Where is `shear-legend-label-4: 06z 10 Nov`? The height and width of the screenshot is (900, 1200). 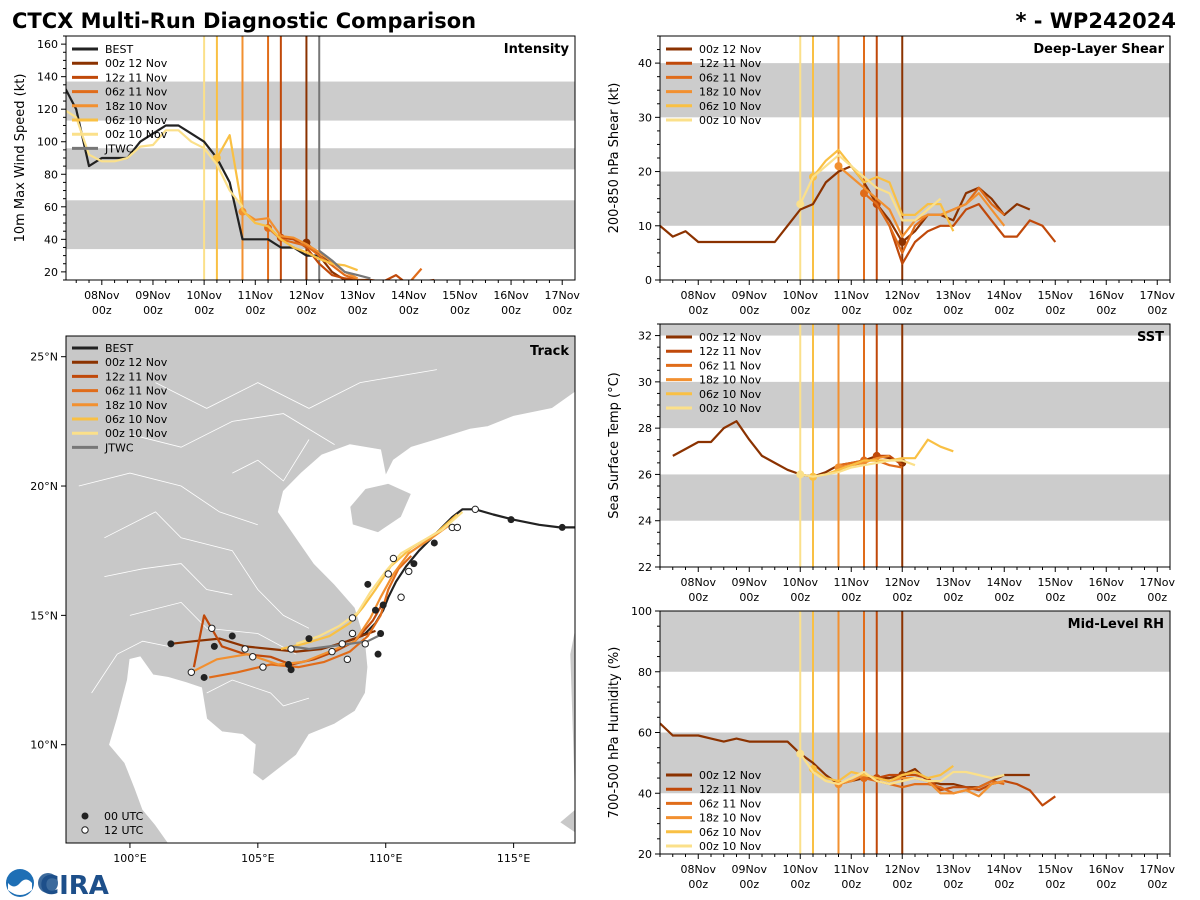
shear-legend-label-4: 06z 10 Nov is located at coordinates (730, 106).